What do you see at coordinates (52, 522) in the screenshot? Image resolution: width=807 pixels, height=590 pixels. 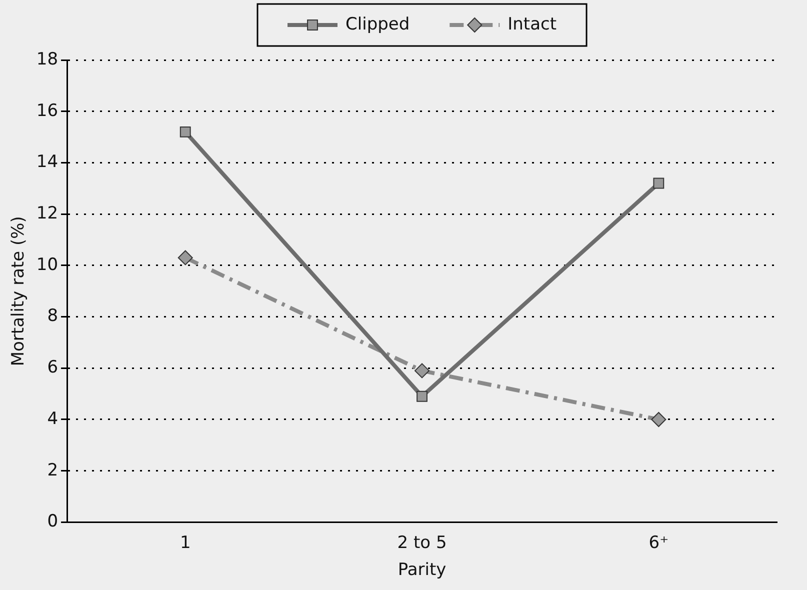 I see `y-tick-label: 0` at bounding box center [52, 522].